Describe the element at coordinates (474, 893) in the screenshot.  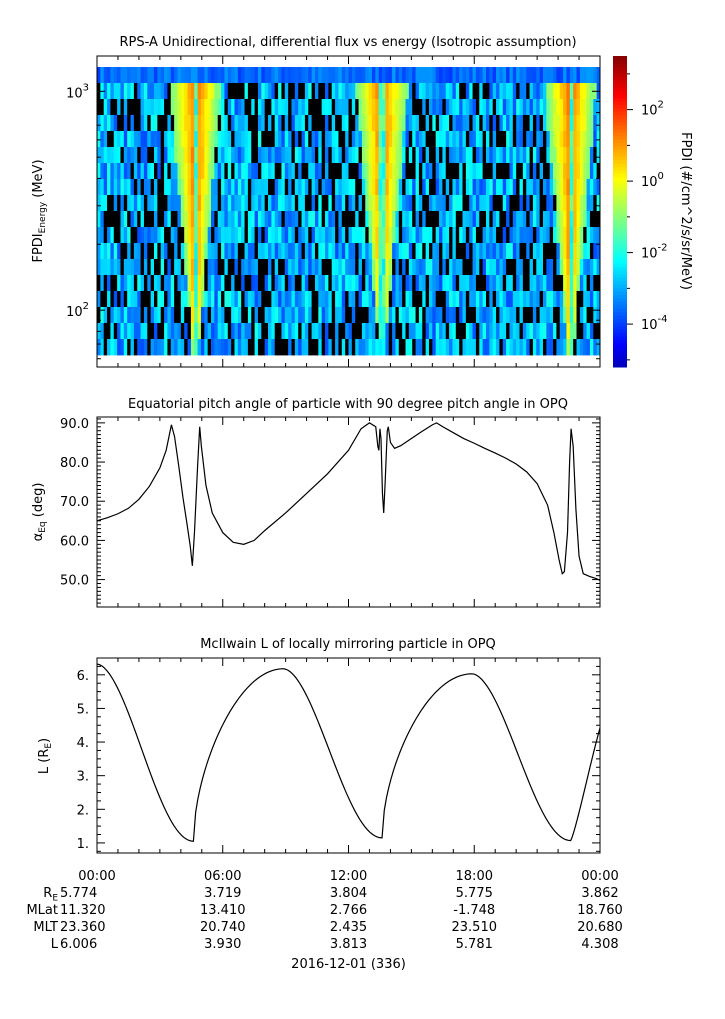
I see `footer-value: 5.775` at that location.